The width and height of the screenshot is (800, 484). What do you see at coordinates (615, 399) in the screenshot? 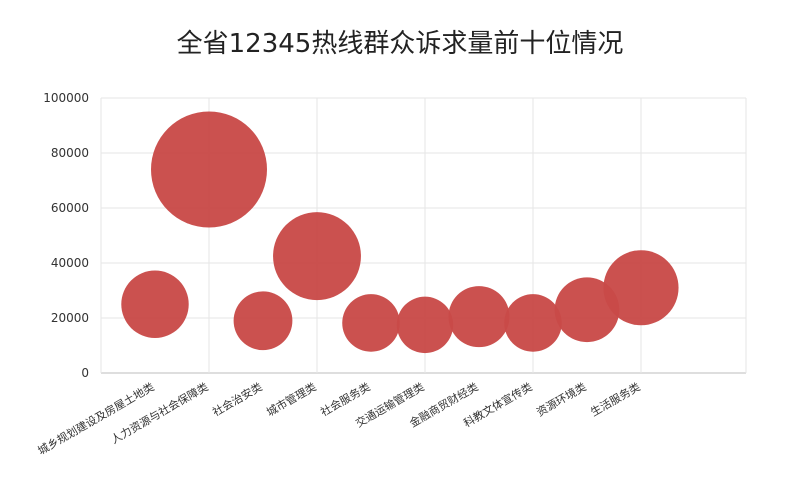
I see `x-tick-label: 生活服务类` at bounding box center [615, 399].